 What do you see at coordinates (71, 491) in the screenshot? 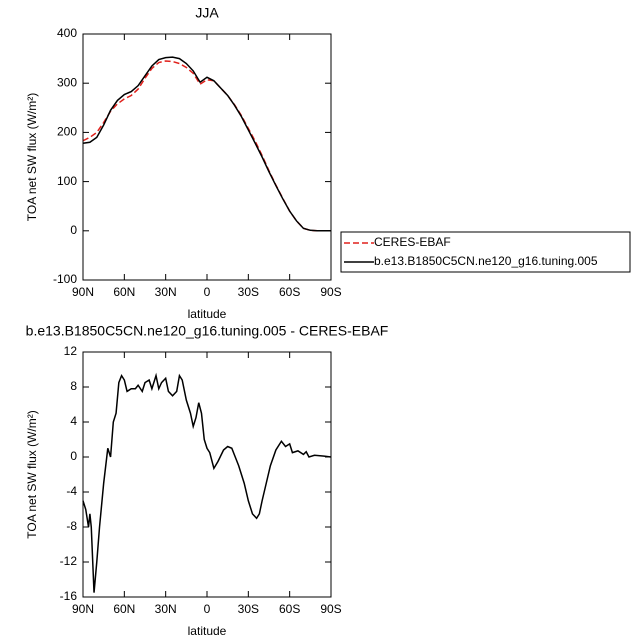
I see `y-tick-label: -4` at bounding box center [71, 491].